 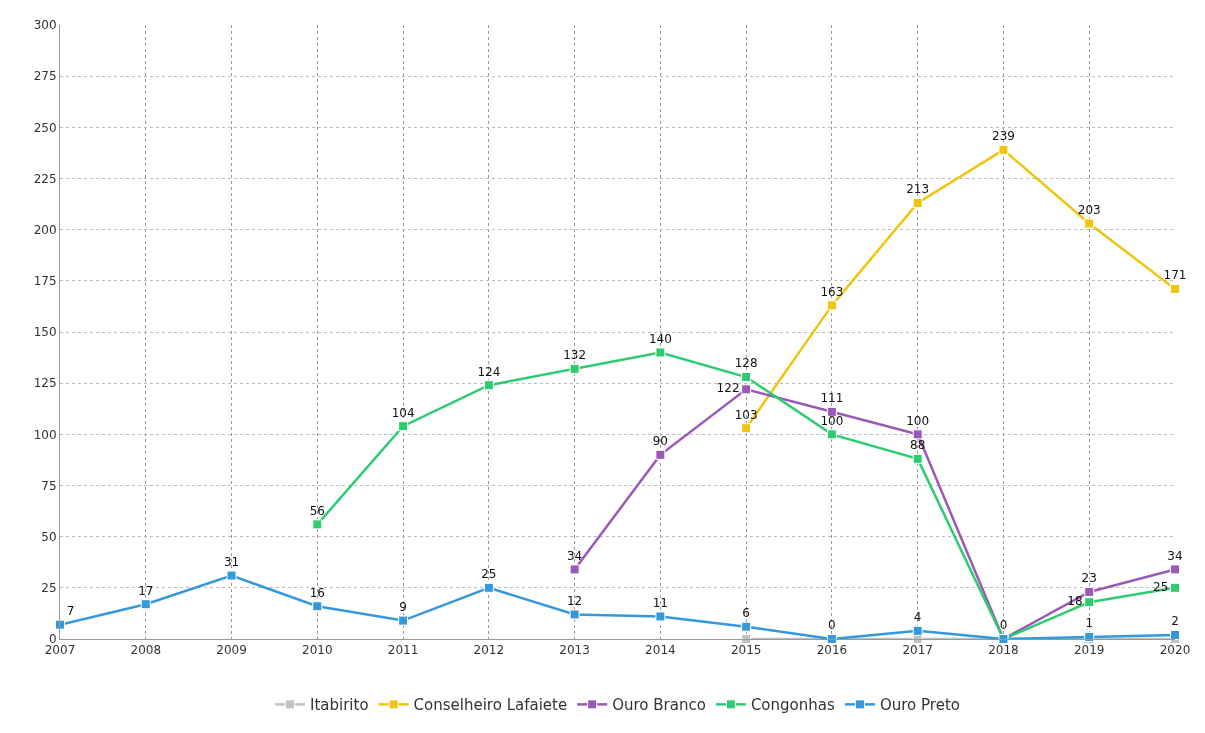 I want to click on data-label: 132, so click(x=575, y=355).